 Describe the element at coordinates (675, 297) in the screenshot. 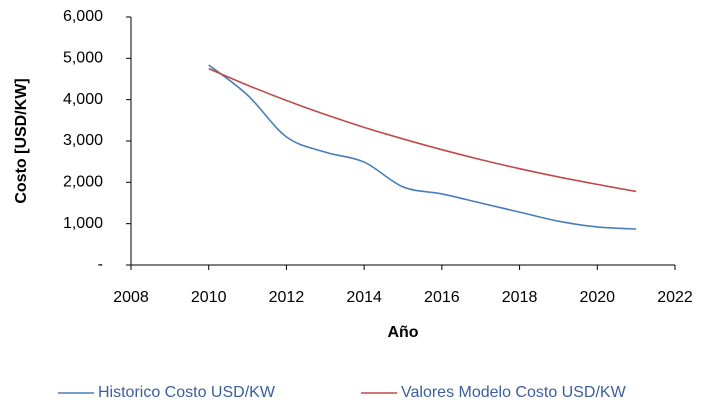

I see `x-tick-label: 2022` at that location.